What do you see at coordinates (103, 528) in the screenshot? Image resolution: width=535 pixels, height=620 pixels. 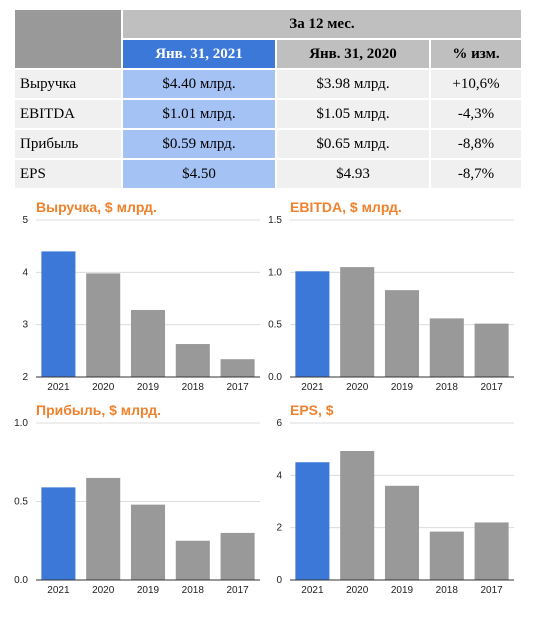 I see `bar-profit-2020` at bounding box center [103, 528].